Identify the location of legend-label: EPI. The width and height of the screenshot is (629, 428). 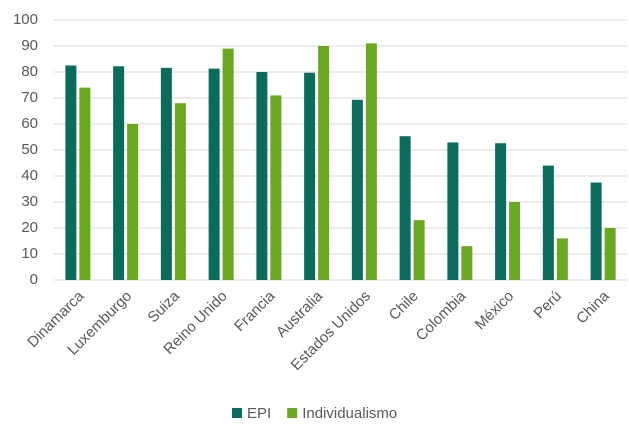
(259, 413).